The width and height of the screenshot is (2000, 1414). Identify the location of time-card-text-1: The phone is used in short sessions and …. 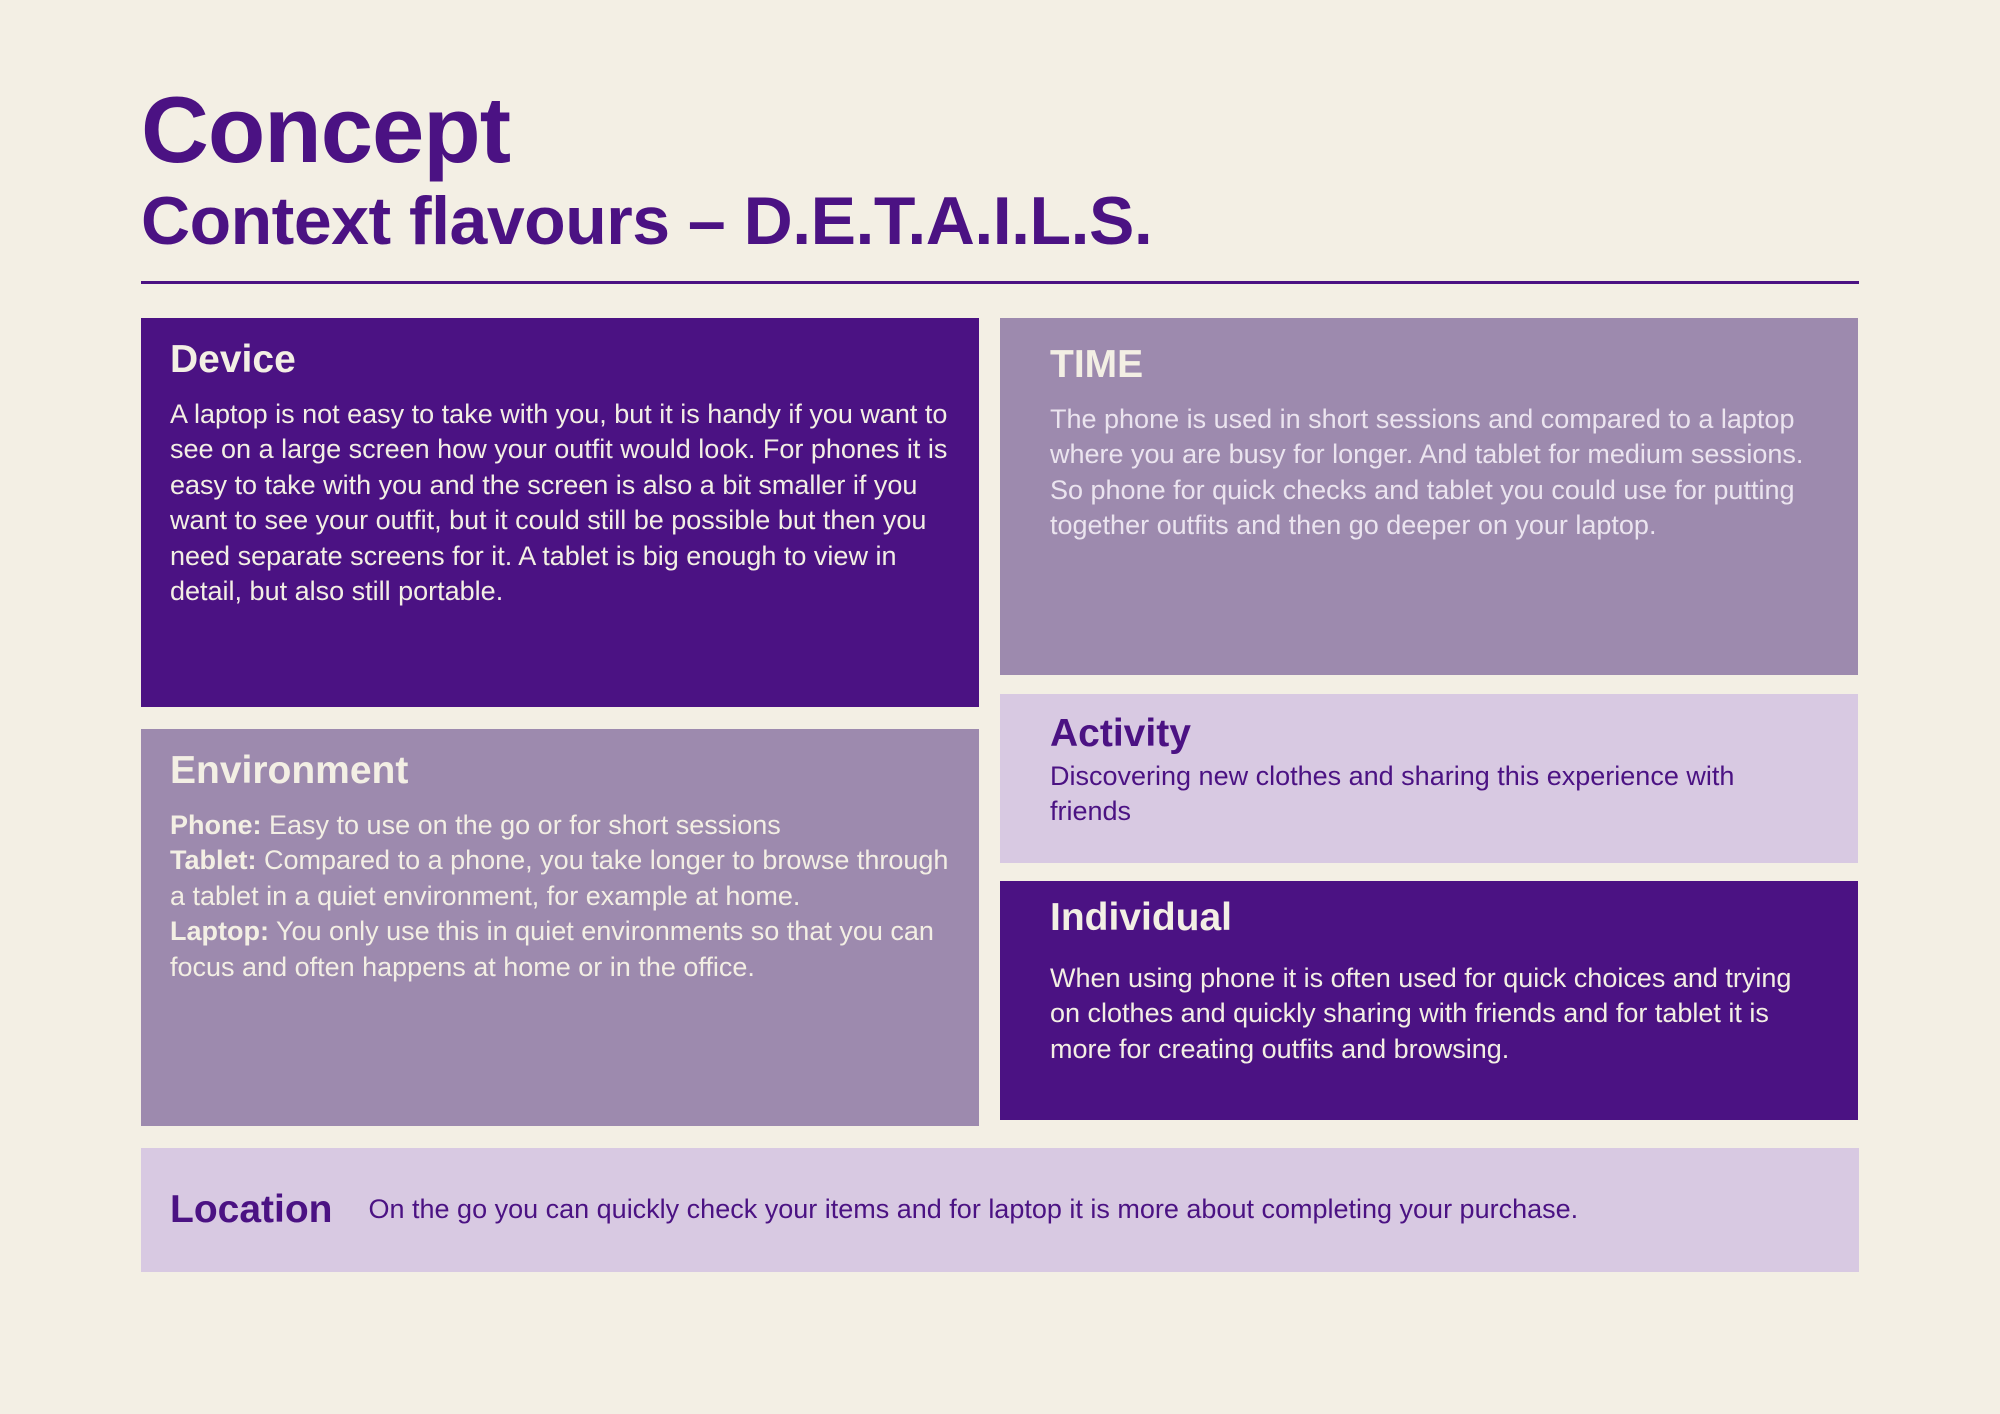
(1427, 436).